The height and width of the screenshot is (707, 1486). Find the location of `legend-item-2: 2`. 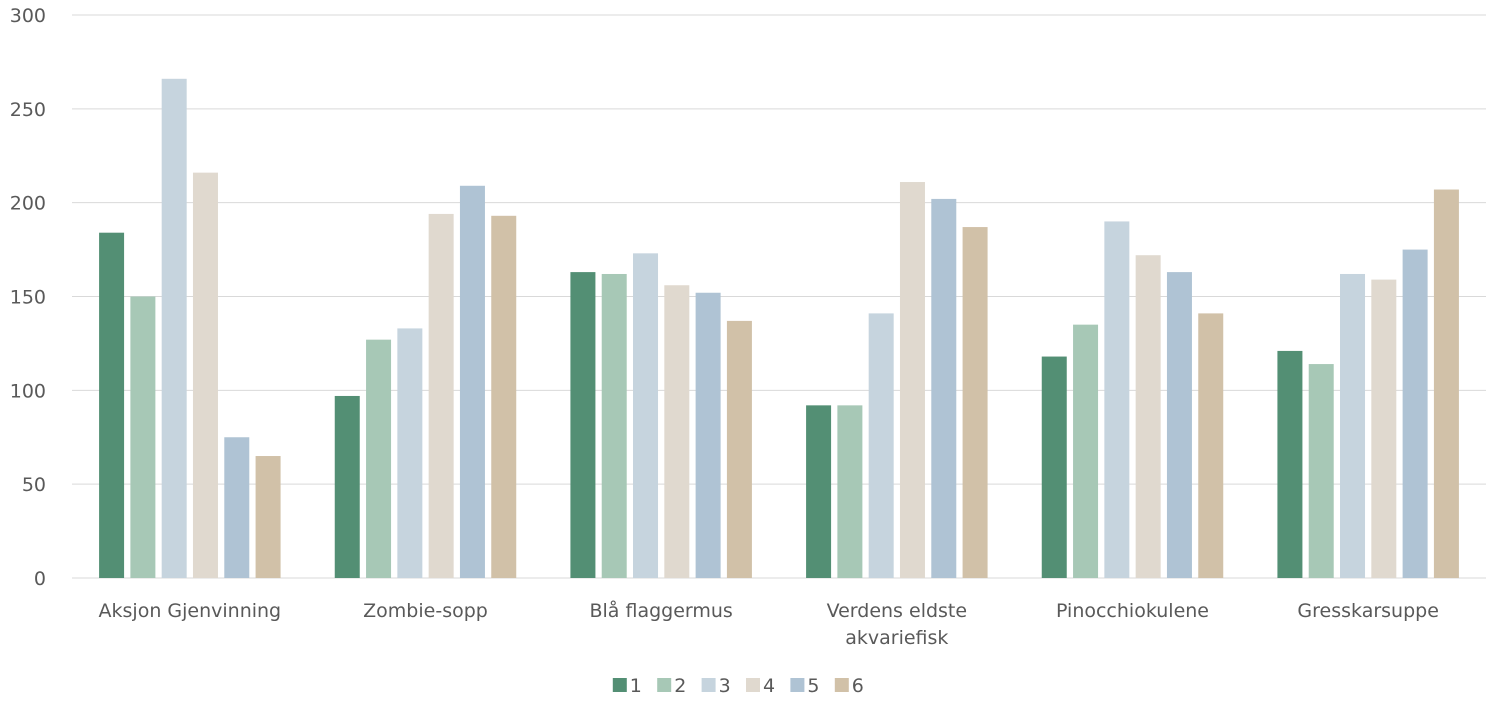

legend-item-2: 2 is located at coordinates (671, 686).